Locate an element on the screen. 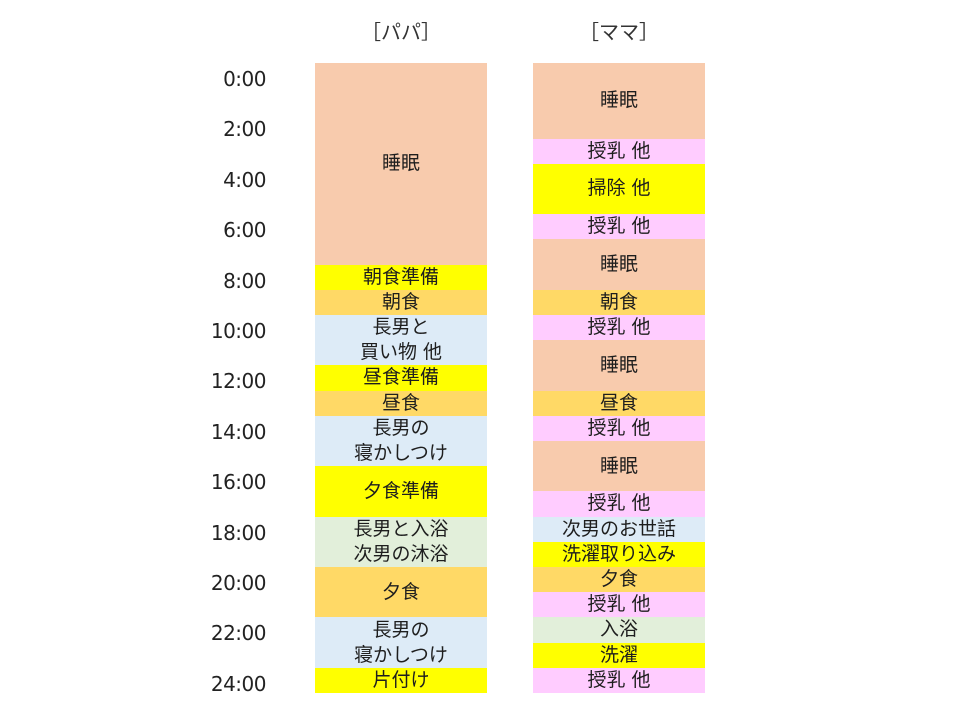  mama-header: ［ママ］ is located at coordinates (619, 32).